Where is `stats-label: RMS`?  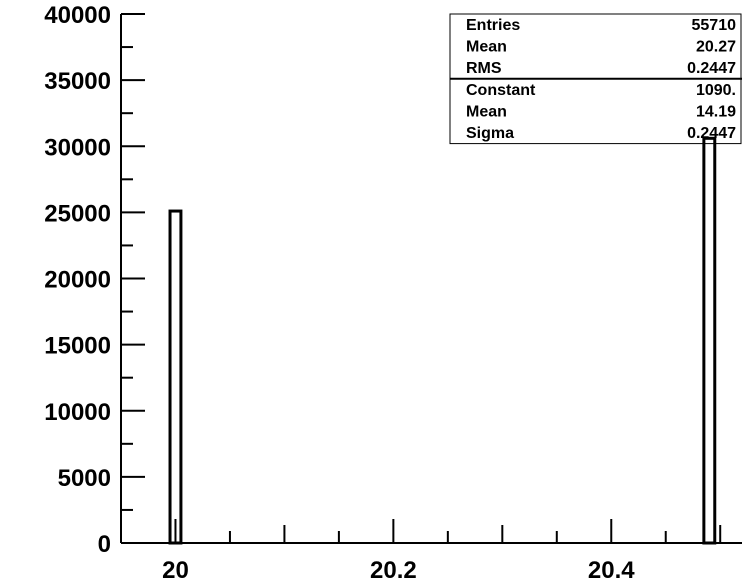 stats-label: RMS is located at coordinates (484, 68).